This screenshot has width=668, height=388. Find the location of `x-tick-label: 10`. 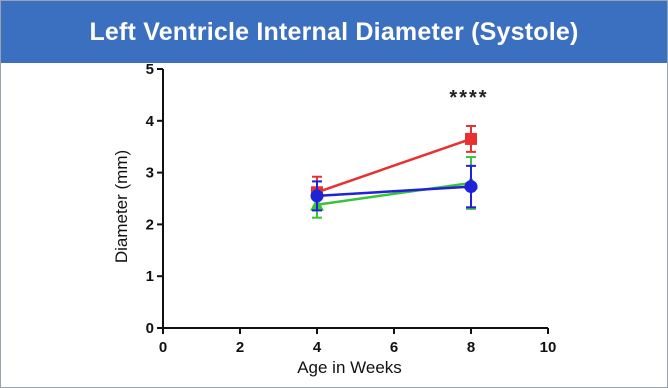

x-tick-label: 10 is located at coordinates (548, 347).